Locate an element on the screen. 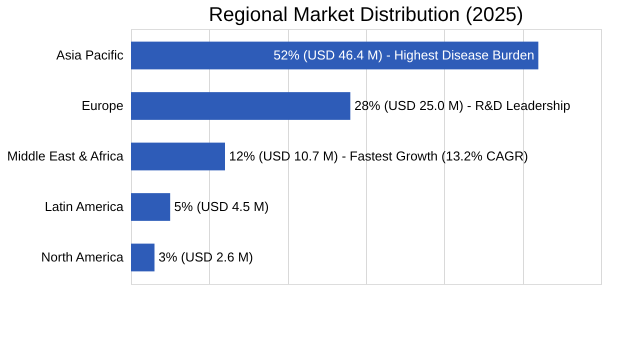 This screenshot has height=348, width=624. y-tick-label: Latin America is located at coordinates (84, 206).